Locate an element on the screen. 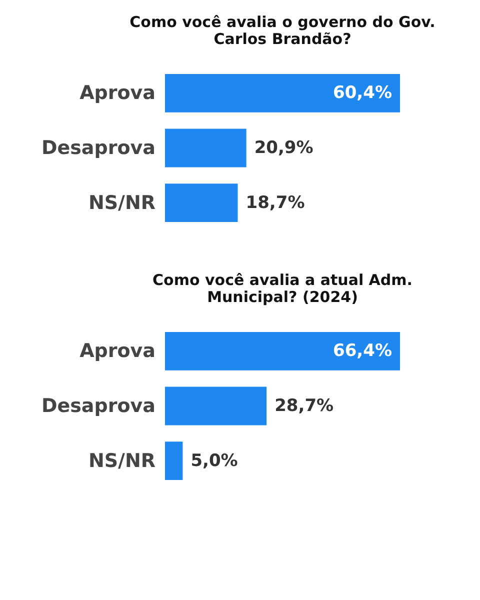 The height and width of the screenshot is (600, 480). data-label: 28,7% is located at coordinates (304, 406).